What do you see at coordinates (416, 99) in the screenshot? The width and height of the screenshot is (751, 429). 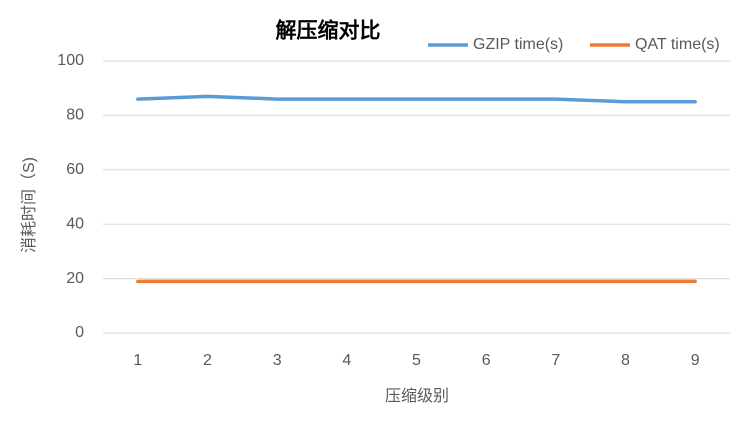 I see `series-line` at bounding box center [416, 99].